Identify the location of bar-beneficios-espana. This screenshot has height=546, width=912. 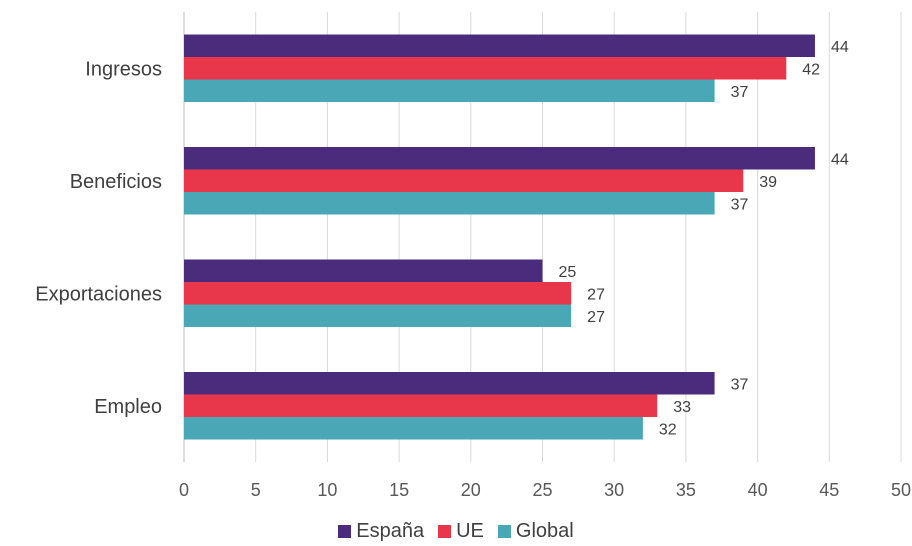
(499, 158).